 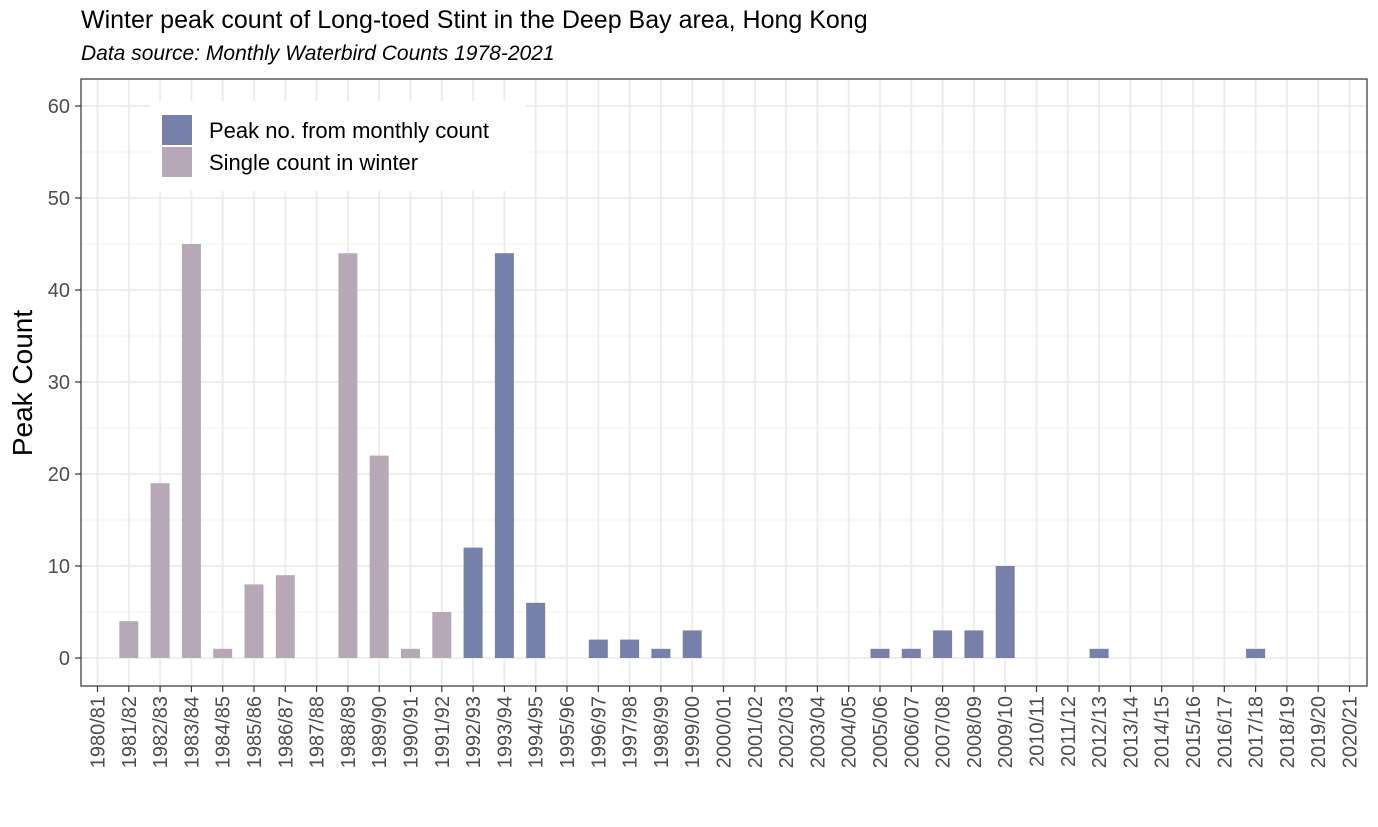 I want to click on x-tick-label: 1988/89, so click(x=349, y=732).